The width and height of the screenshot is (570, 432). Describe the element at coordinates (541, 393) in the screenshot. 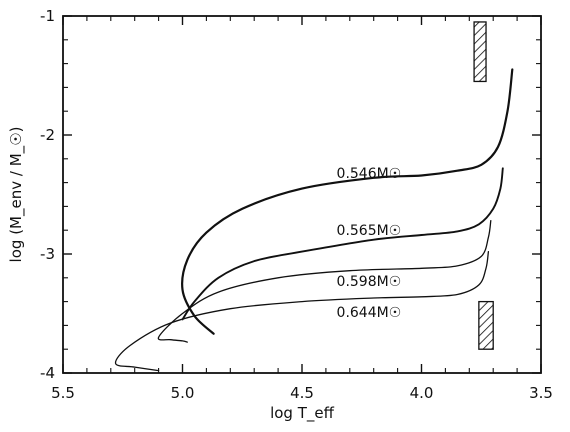

I see `x-tick-label: 3.5` at that location.